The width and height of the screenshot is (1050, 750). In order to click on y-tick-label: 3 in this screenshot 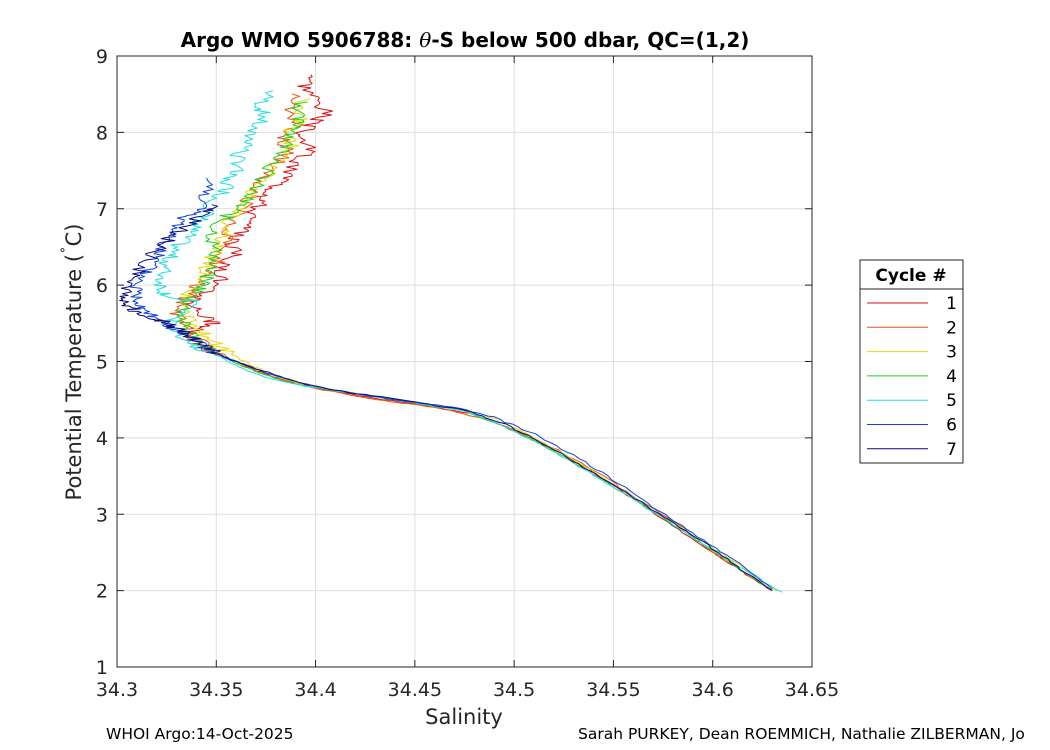, I will do `click(102, 515)`.